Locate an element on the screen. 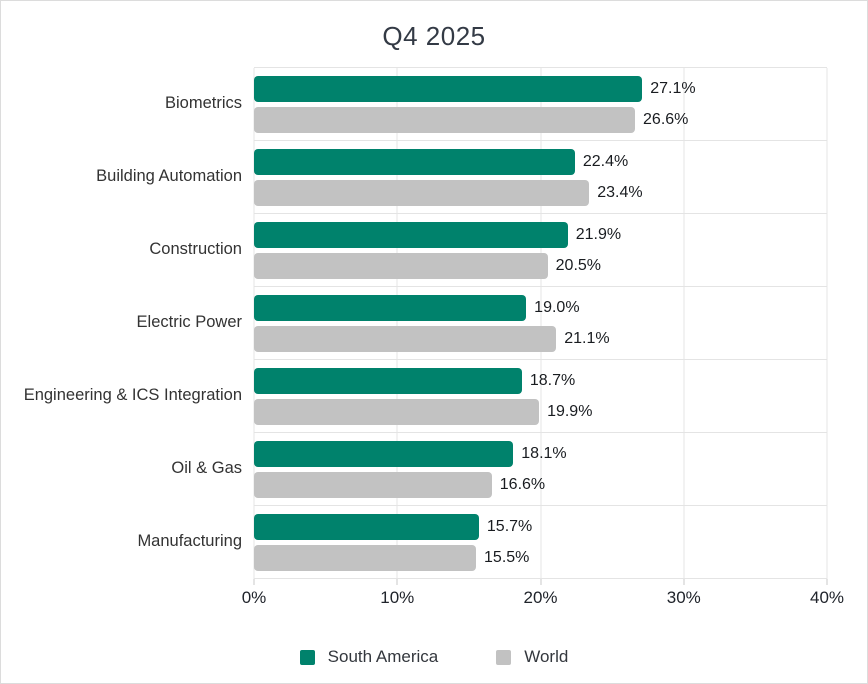 The image size is (868, 684). value-label: 15.7% is located at coordinates (509, 526).